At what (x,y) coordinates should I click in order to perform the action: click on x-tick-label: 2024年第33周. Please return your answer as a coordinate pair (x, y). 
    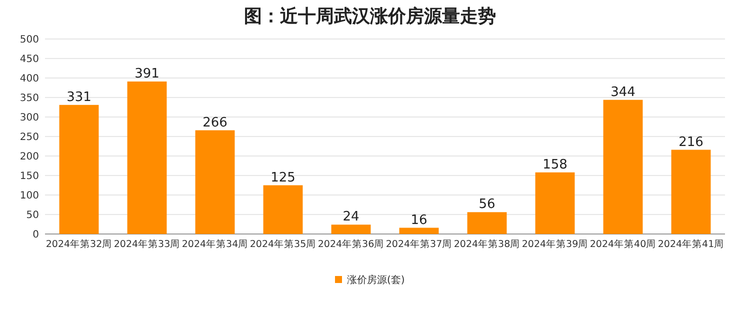
    Looking at the image, I should click on (147, 244).